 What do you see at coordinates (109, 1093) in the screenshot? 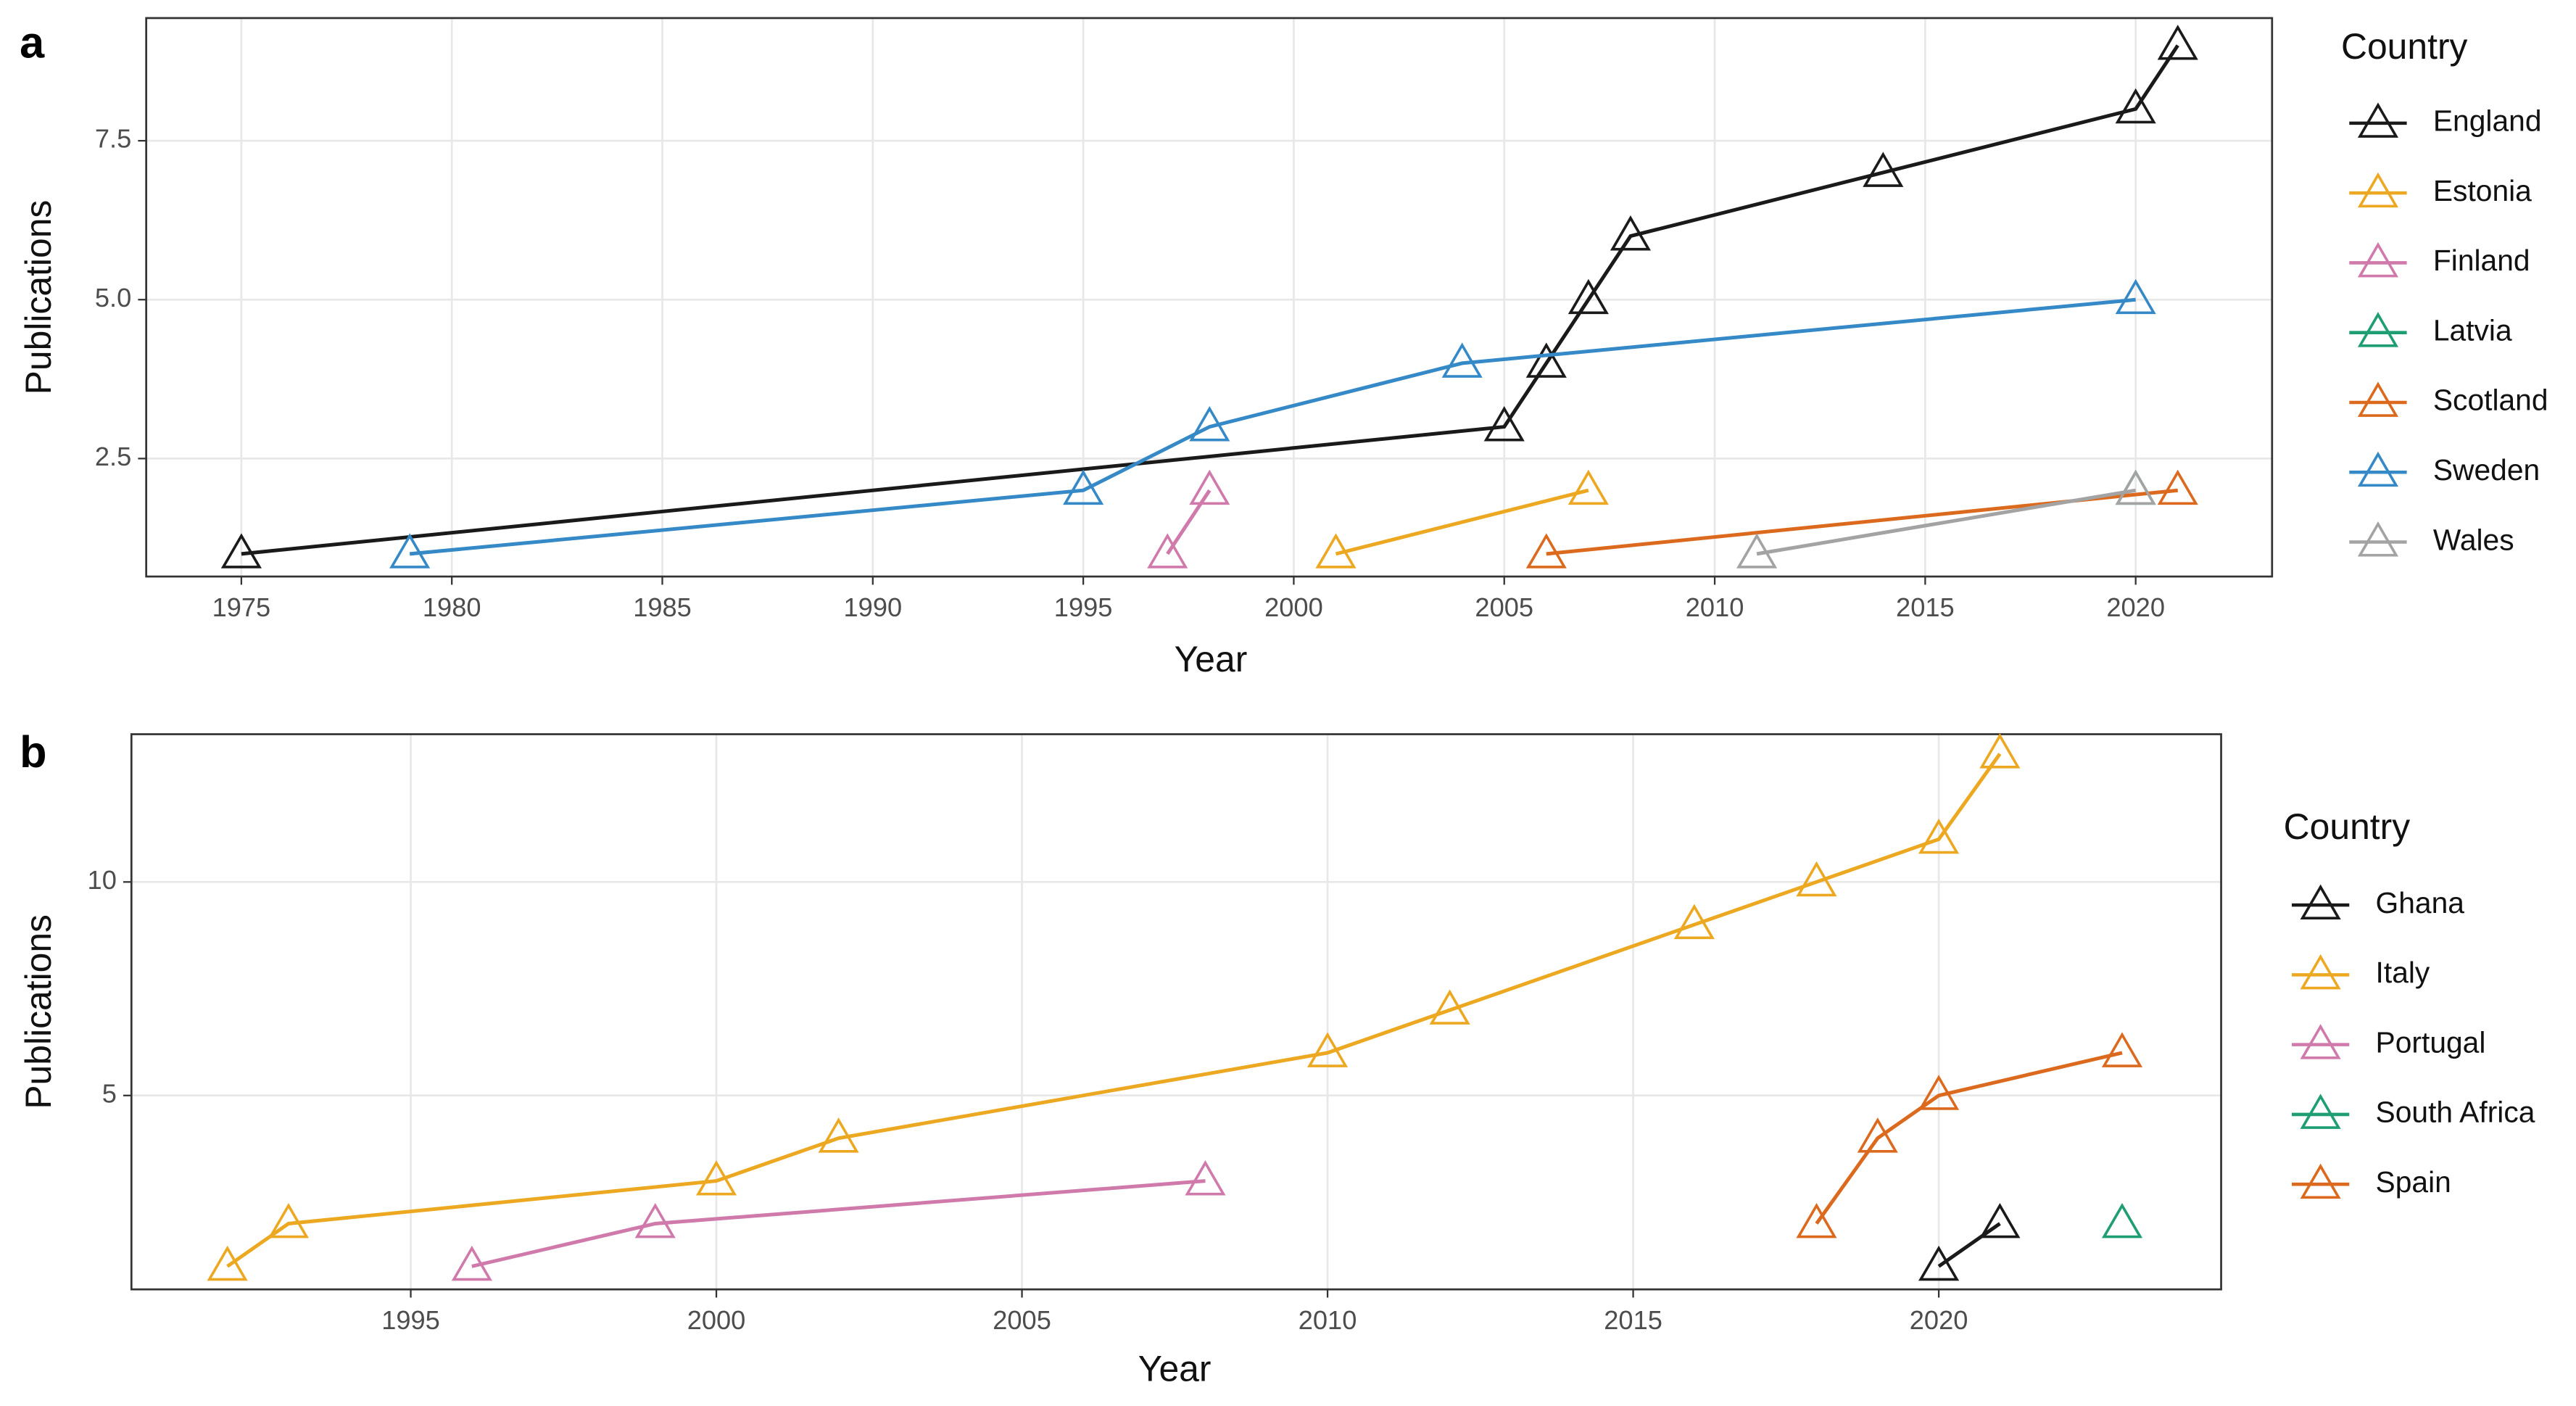
I see `y-tick-label: 5` at bounding box center [109, 1093].